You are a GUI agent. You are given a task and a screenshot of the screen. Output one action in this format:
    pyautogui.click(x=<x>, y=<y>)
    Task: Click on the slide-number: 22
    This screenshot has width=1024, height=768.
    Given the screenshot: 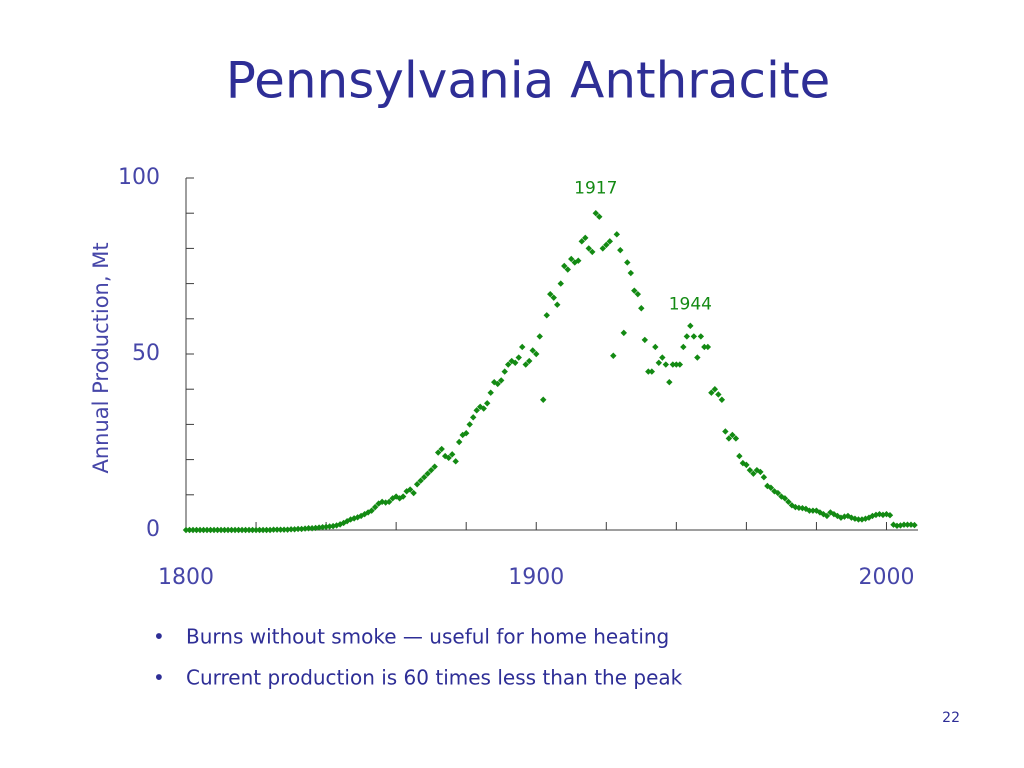 What is the action you would take?
    pyautogui.click(x=951, y=718)
    